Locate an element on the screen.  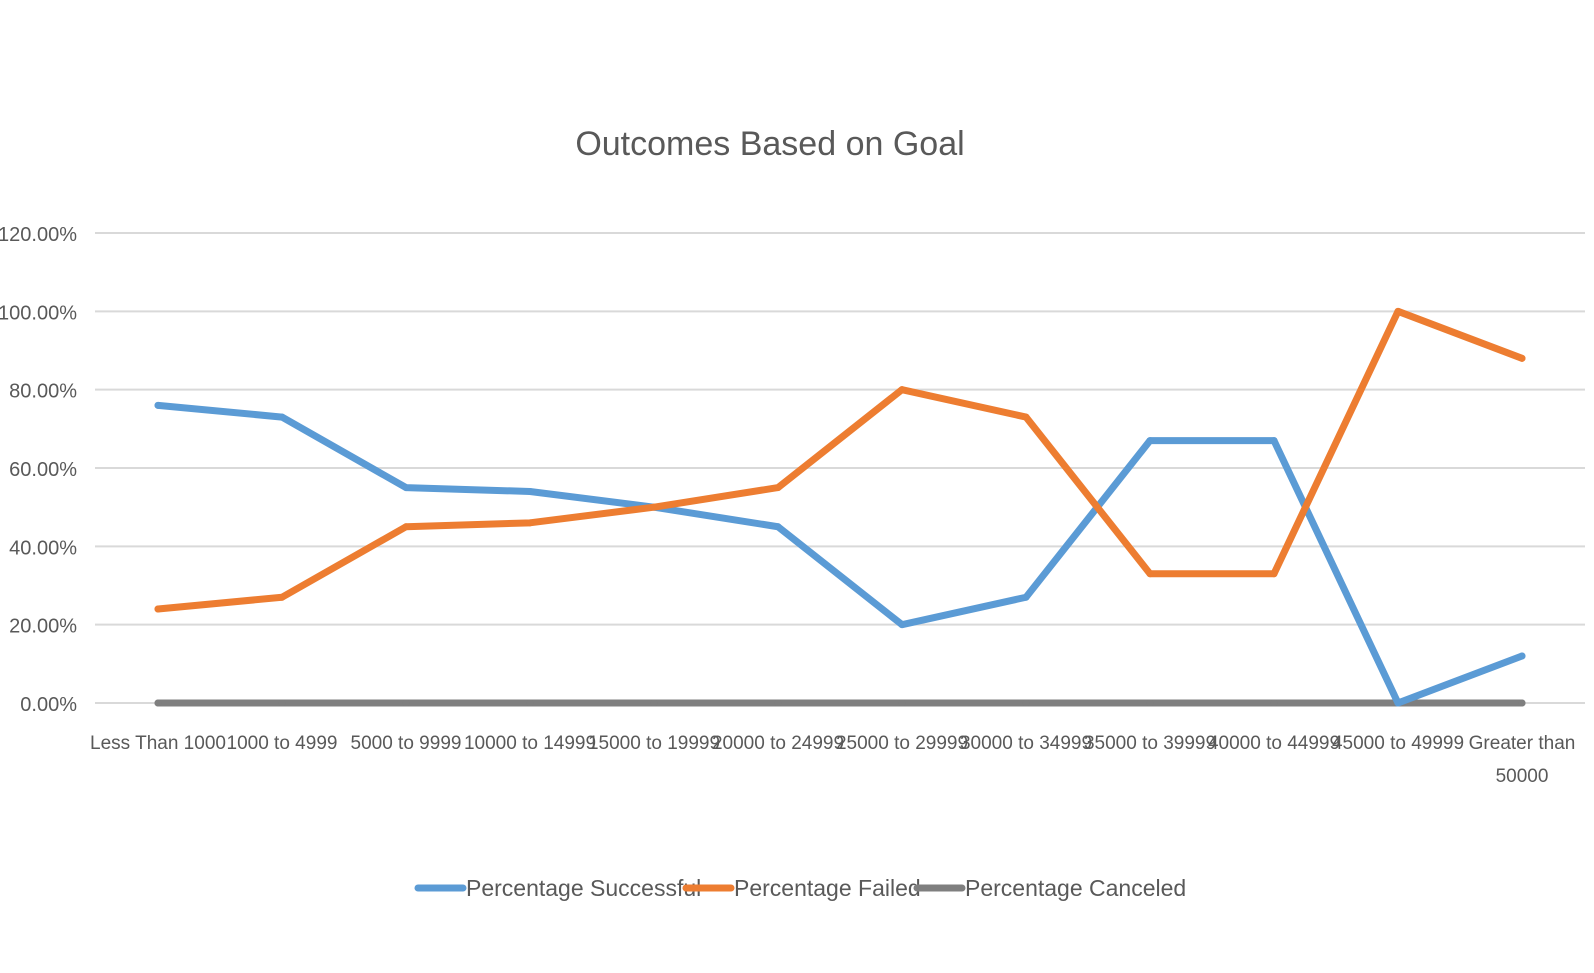
legend-label: Percentage Failed is located at coordinates (827, 888).